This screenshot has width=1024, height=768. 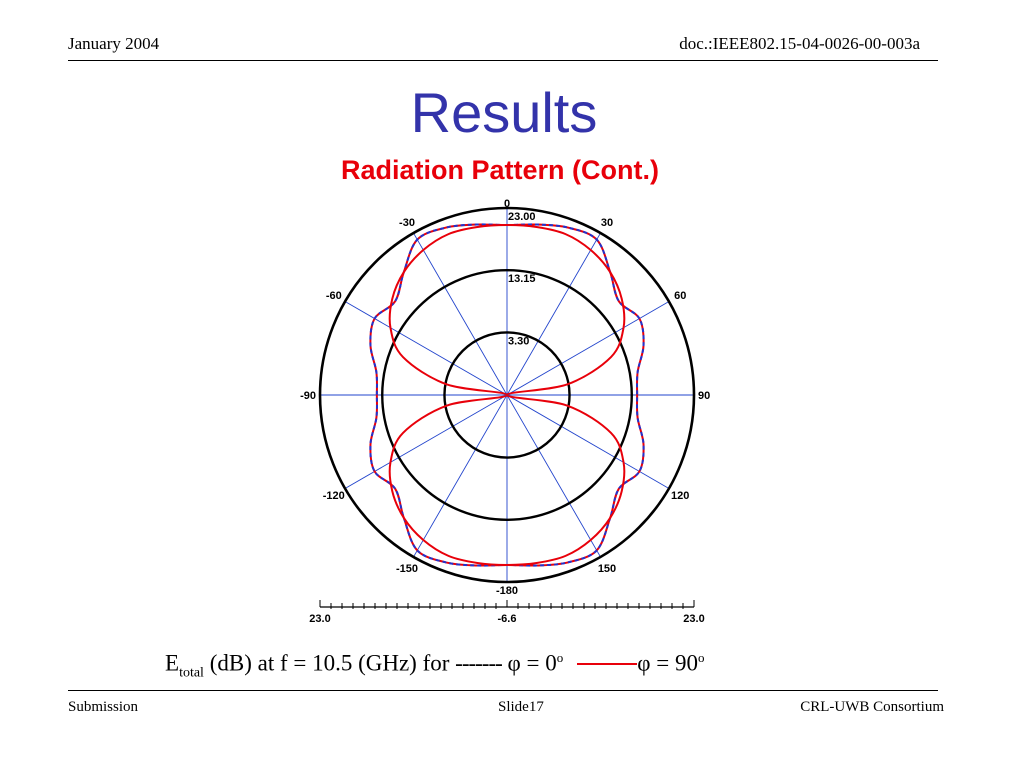 What do you see at coordinates (507, 591) in the screenshot?
I see `angle-label--180: -180` at bounding box center [507, 591].